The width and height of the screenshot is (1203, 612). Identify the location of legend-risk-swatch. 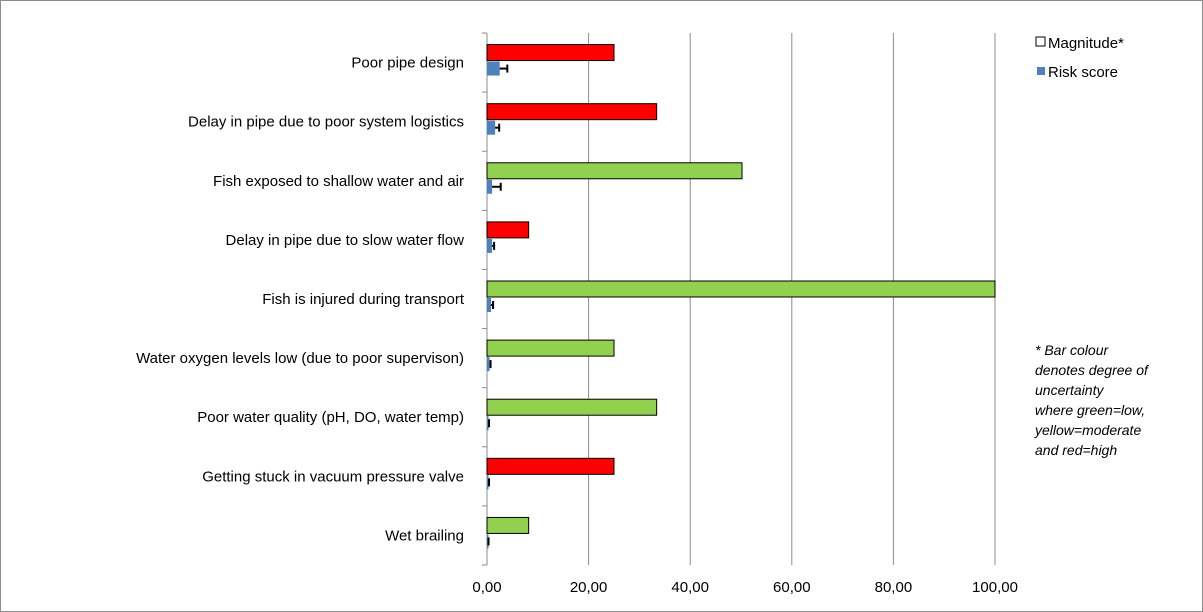
(1041, 71).